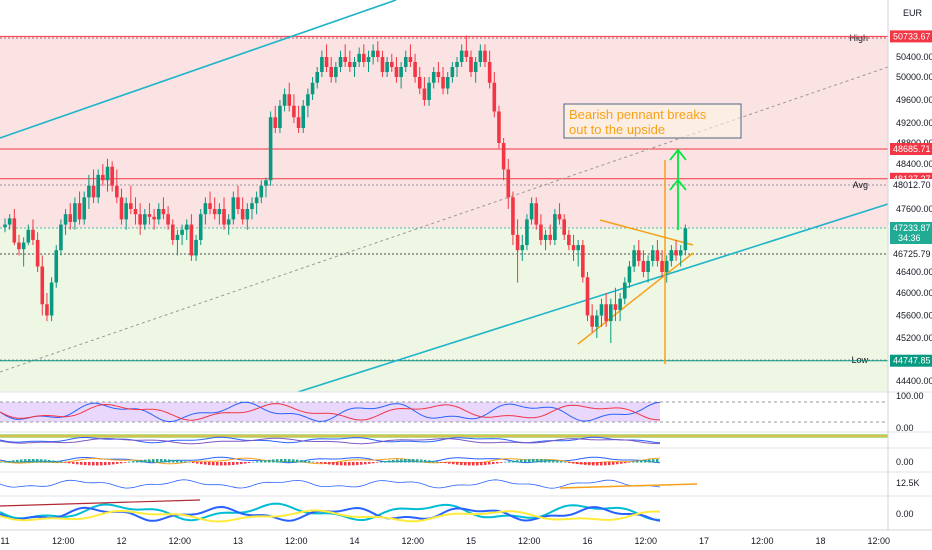  What do you see at coordinates (646, 232) in the screenshot?
I see `pennant-upper-line` at bounding box center [646, 232].